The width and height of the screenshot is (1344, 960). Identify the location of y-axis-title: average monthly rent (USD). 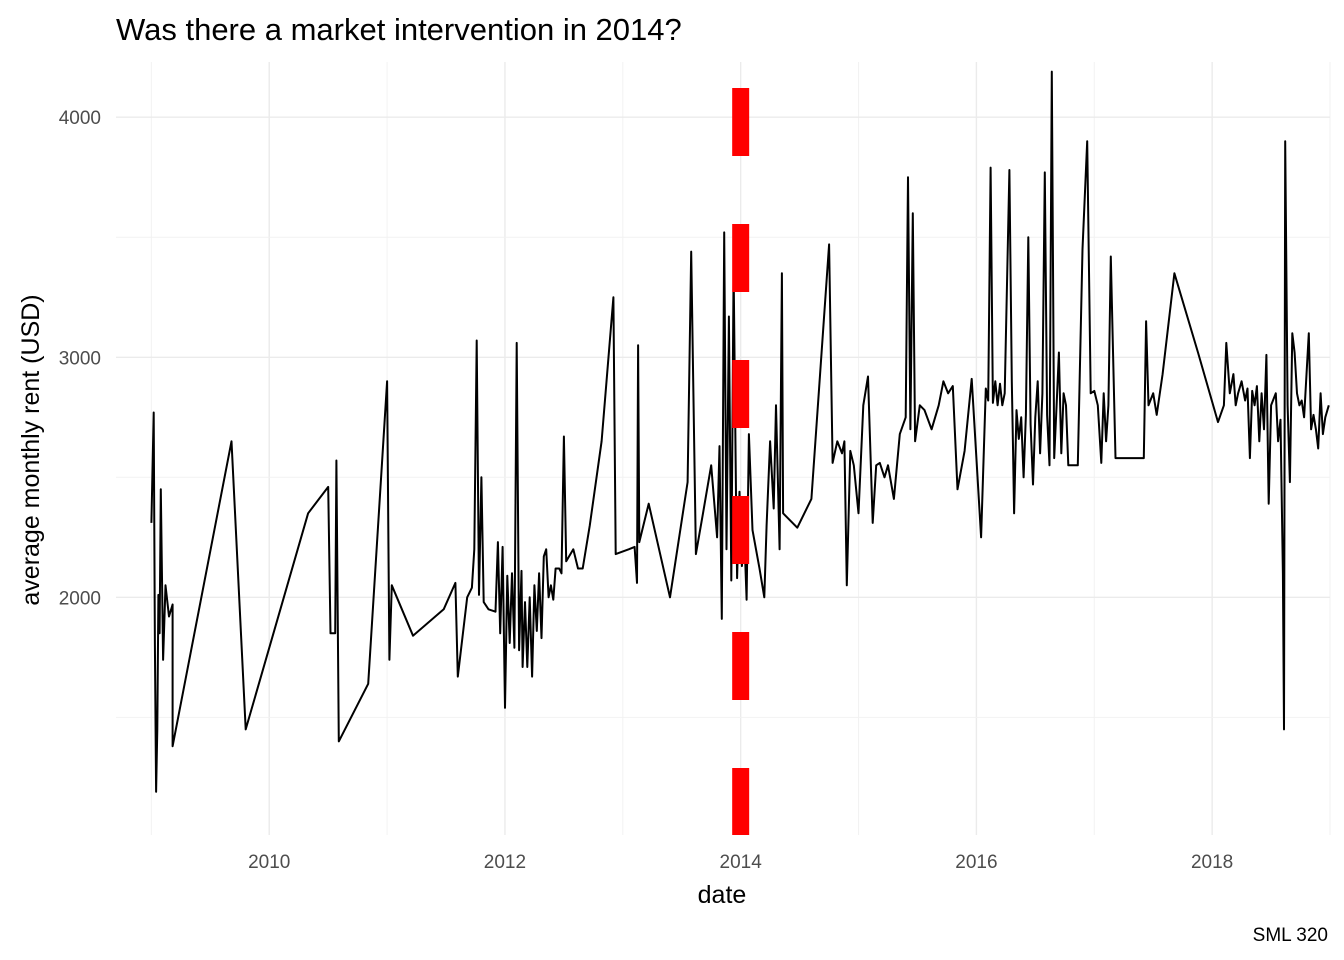
(31, 449).